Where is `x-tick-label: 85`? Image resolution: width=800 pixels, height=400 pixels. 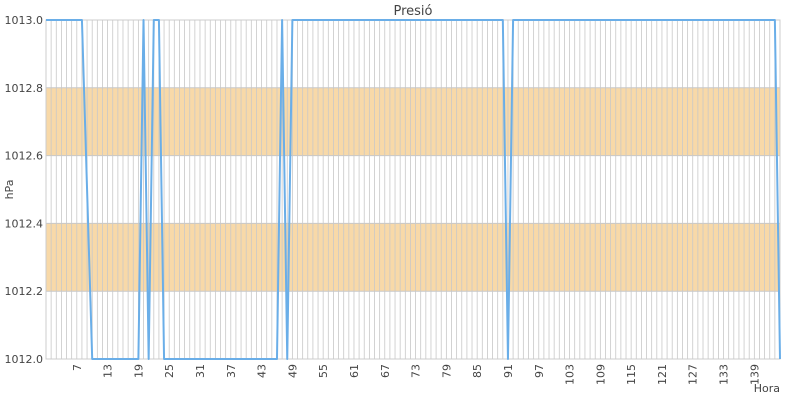
x-tick-label: 85 is located at coordinates (477, 371).